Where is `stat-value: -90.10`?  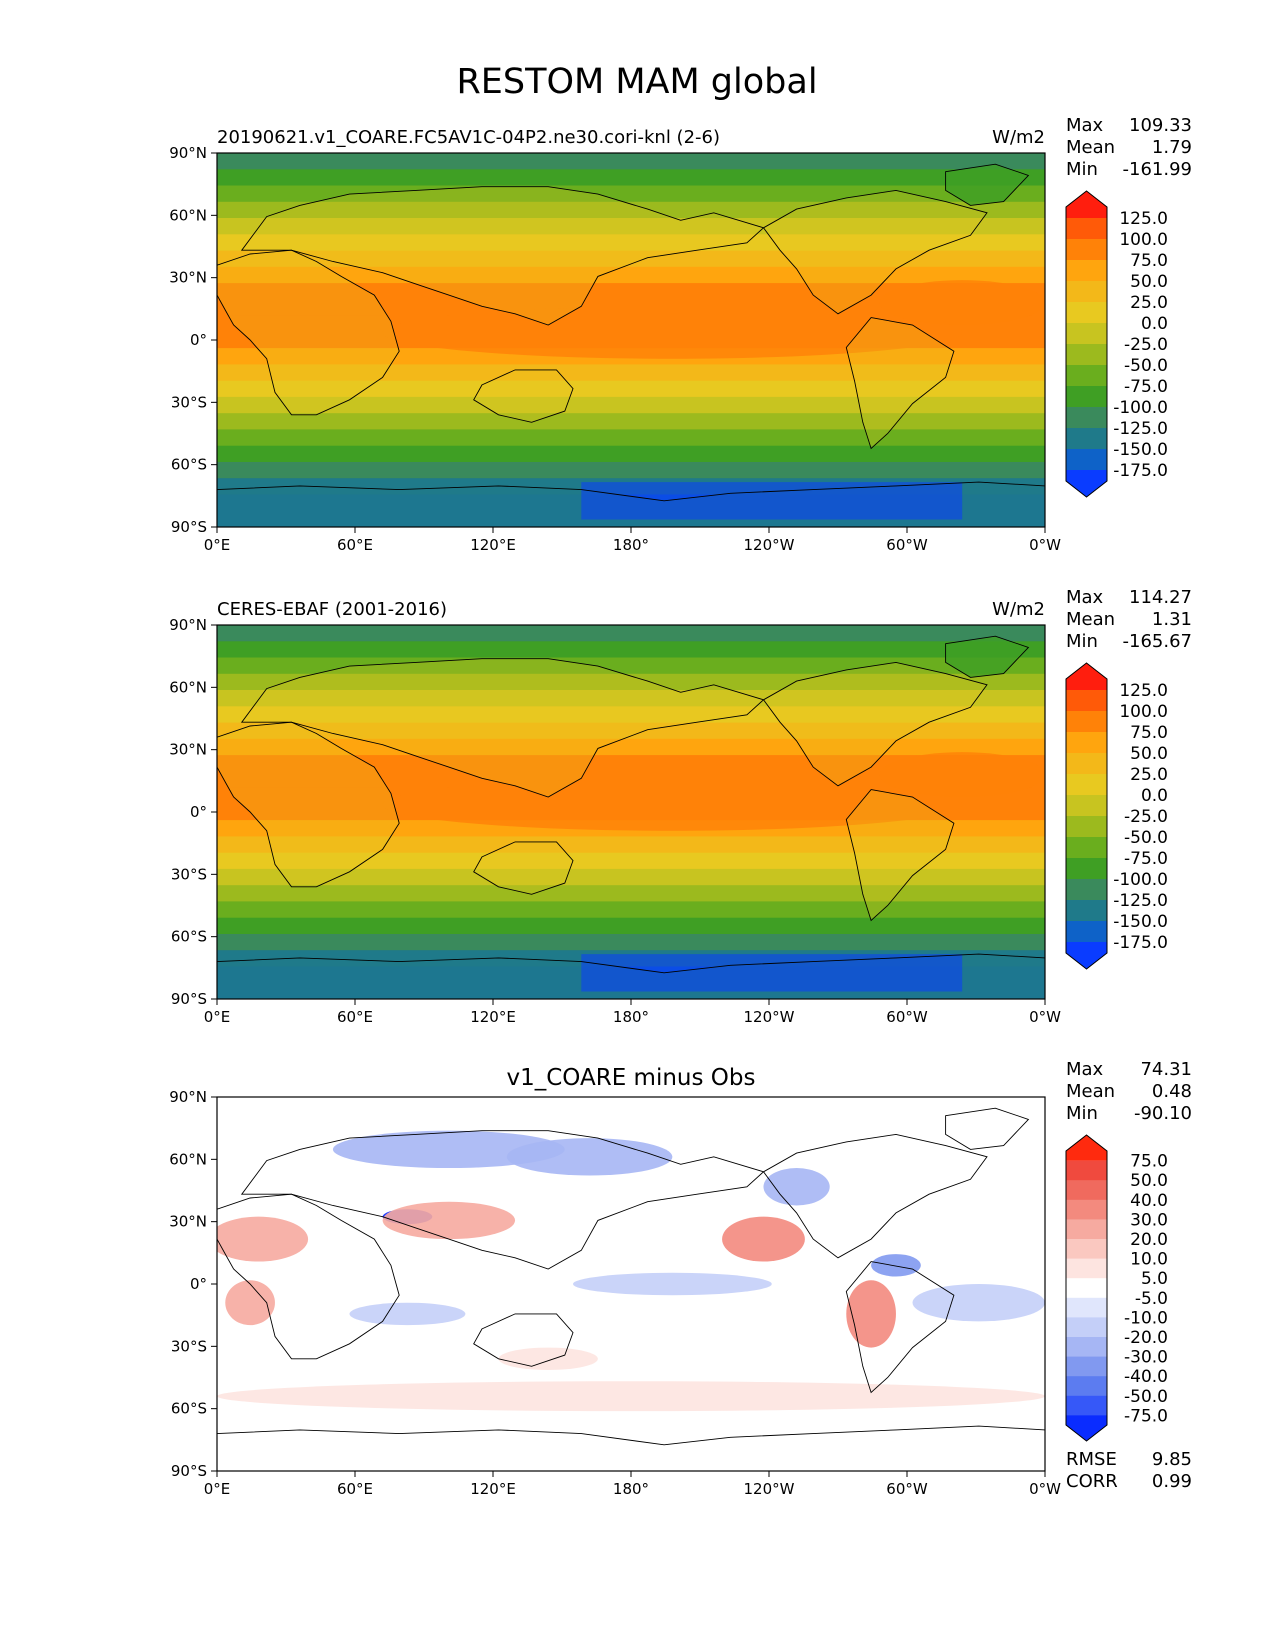
stat-value: -90.10 is located at coordinates (1163, 1113).